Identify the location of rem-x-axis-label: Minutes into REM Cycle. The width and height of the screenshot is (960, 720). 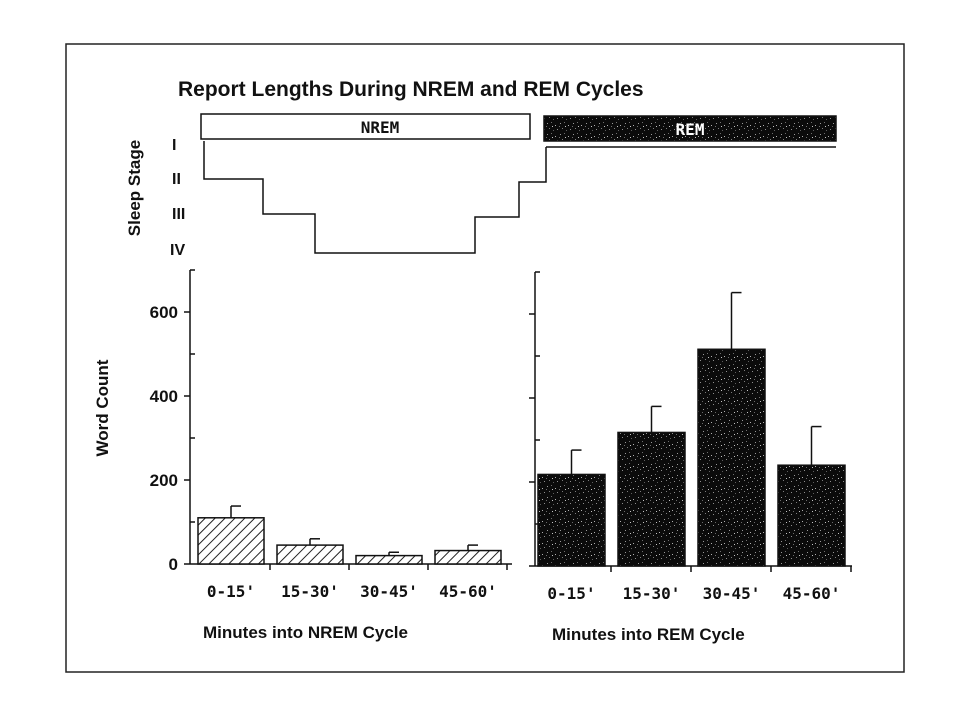
(648, 634).